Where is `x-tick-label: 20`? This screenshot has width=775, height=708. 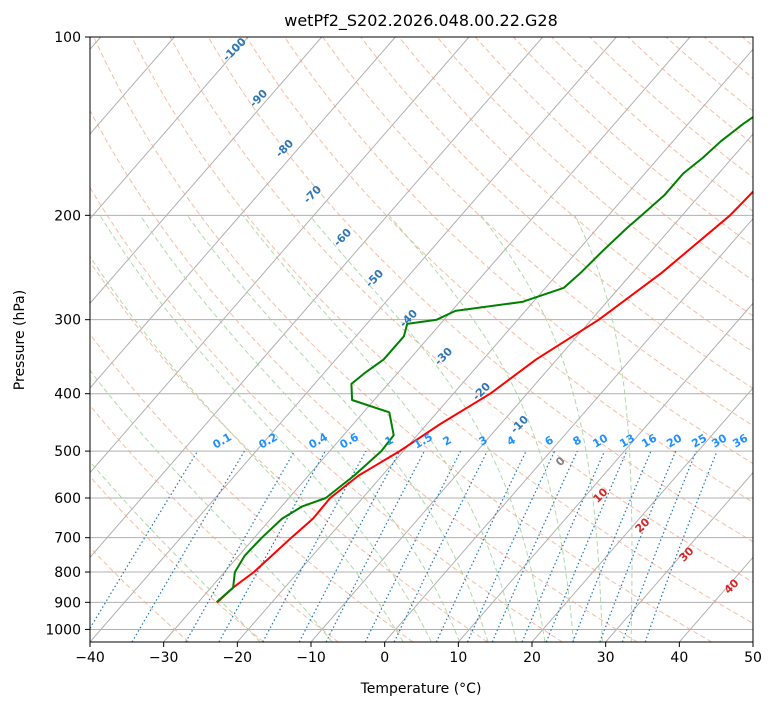
x-tick-label: 20 is located at coordinates (532, 658).